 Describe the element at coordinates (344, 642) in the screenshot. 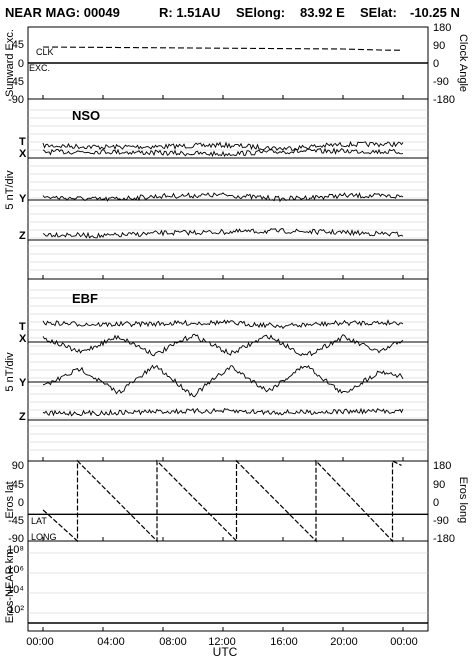

I see `x-tick-label-5: 20:00` at that location.